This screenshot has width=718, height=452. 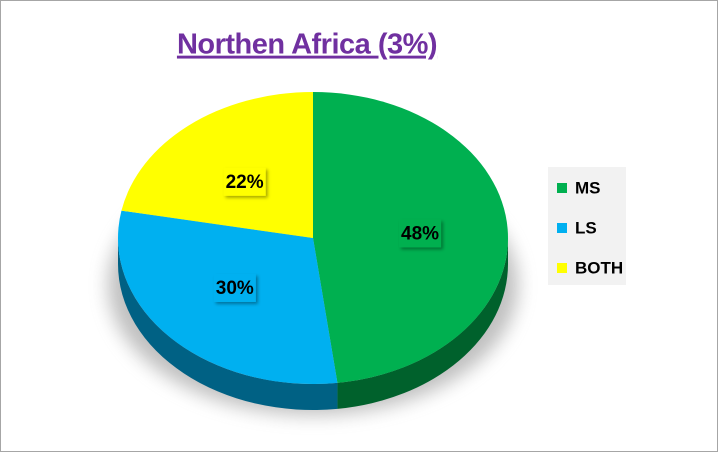 What do you see at coordinates (217, 165) in the screenshot?
I see `pie-slice` at bounding box center [217, 165].